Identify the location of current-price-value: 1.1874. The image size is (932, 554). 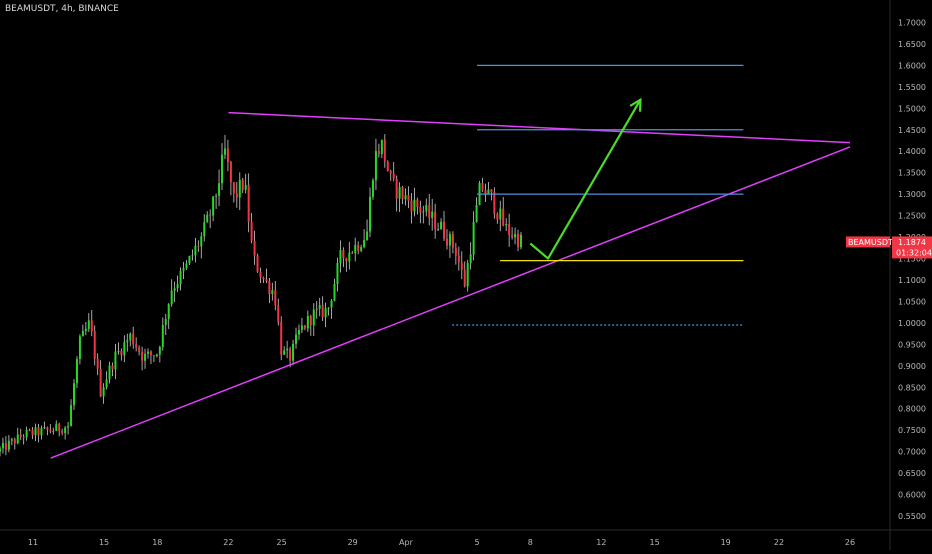
(912, 242).